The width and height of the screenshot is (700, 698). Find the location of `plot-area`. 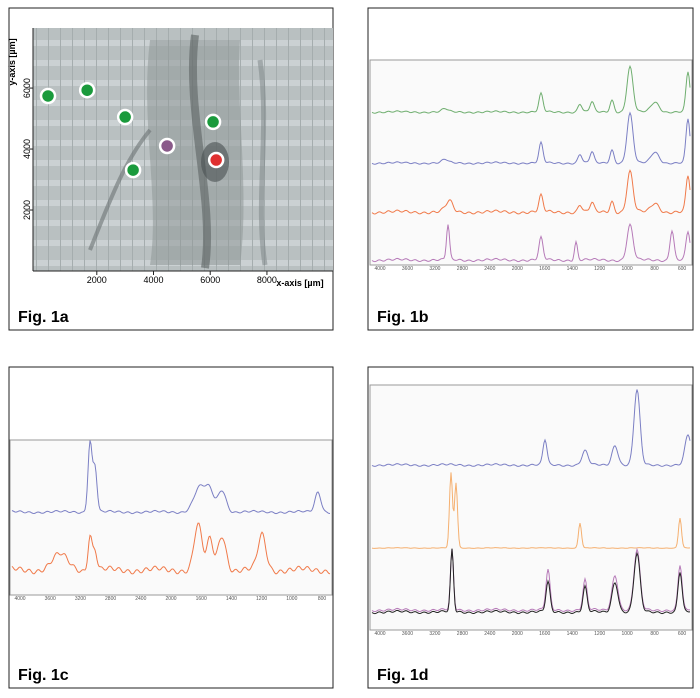

plot-area is located at coordinates (171, 517).